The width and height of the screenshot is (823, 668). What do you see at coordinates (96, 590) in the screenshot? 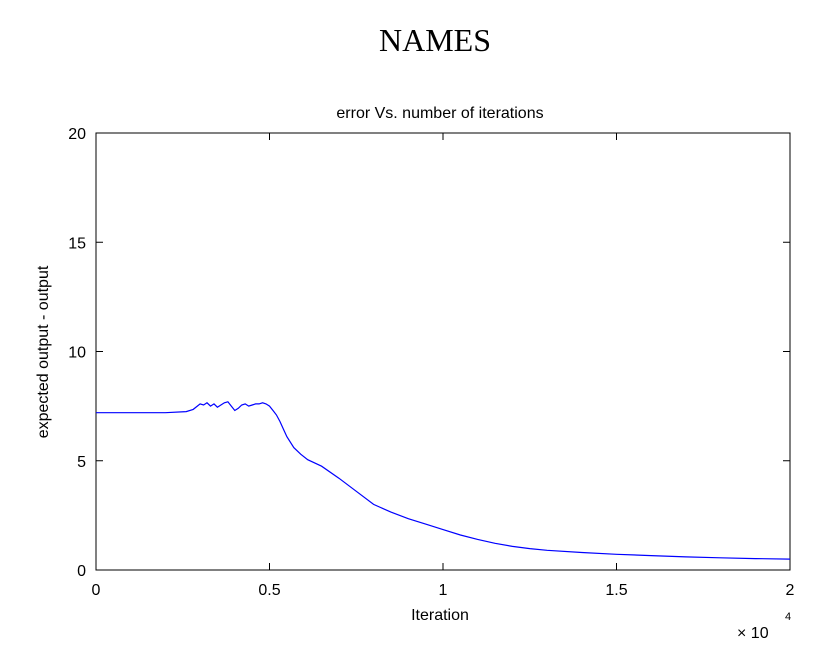
I see `x-tick-label: 0` at bounding box center [96, 590].